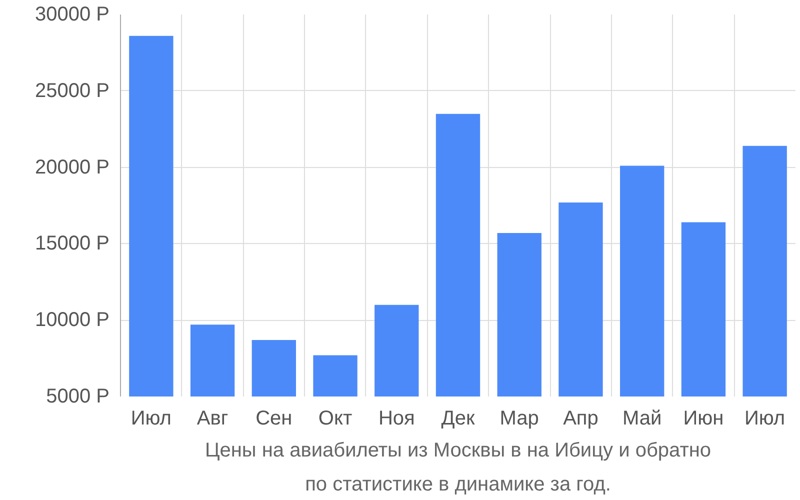 This screenshot has height=500, width=800. What do you see at coordinates (703, 419) in the screenshot?
I see `x-tick-label: Июн` at bounding box center [703, 419].